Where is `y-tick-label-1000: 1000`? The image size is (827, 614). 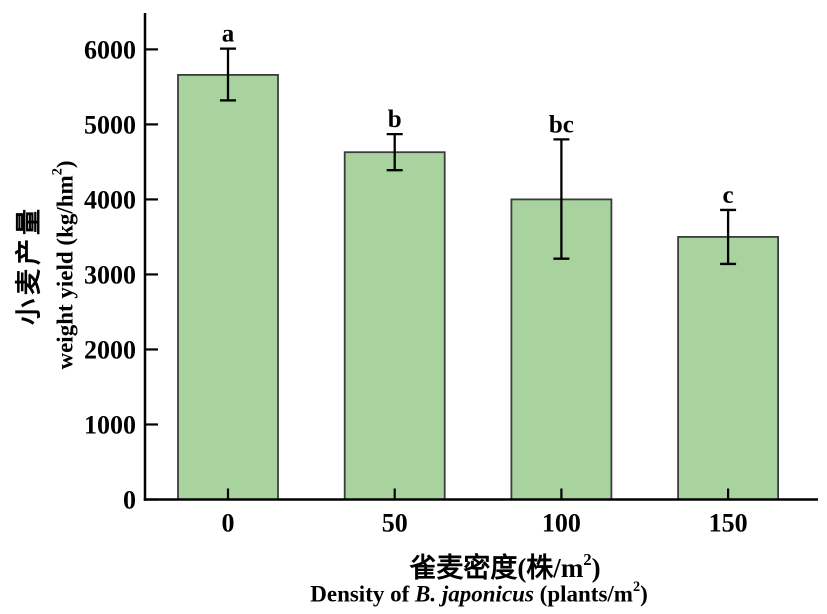
y-tick-label-1000: 1000 is located at coordinates (110, 425).